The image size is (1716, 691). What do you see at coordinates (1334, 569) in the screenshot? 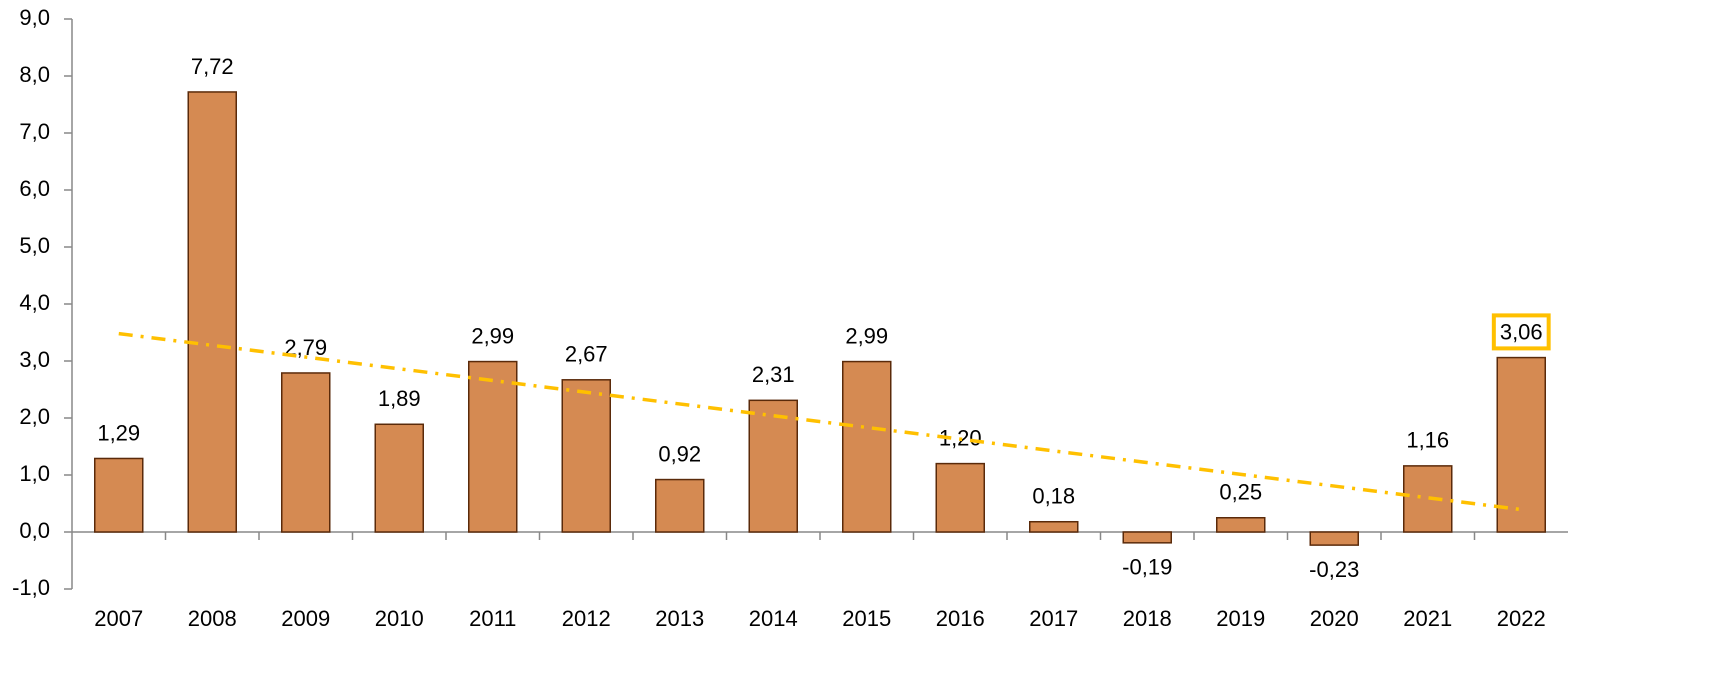
I see `data-label: -0,23` at bounding box center [1334, 569].